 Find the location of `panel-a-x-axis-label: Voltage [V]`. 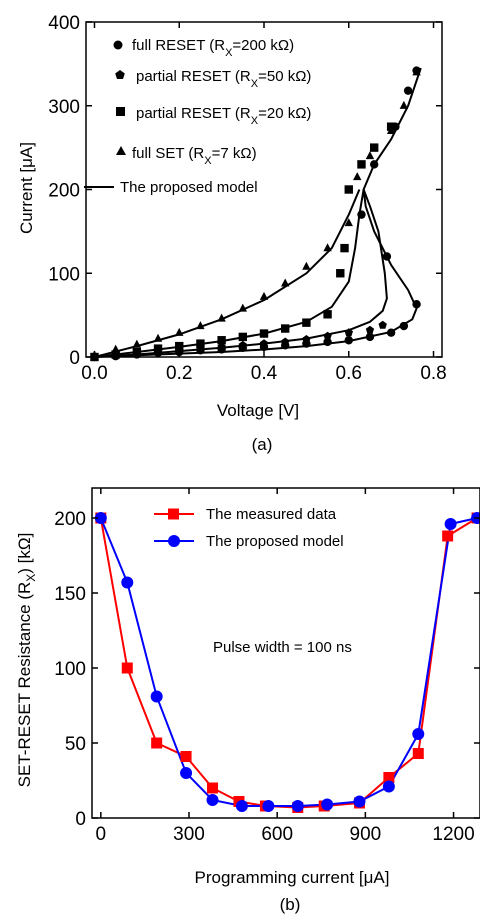

panel-a-x-axis-label: Voltage [V] is located at coordinates (258, 410).